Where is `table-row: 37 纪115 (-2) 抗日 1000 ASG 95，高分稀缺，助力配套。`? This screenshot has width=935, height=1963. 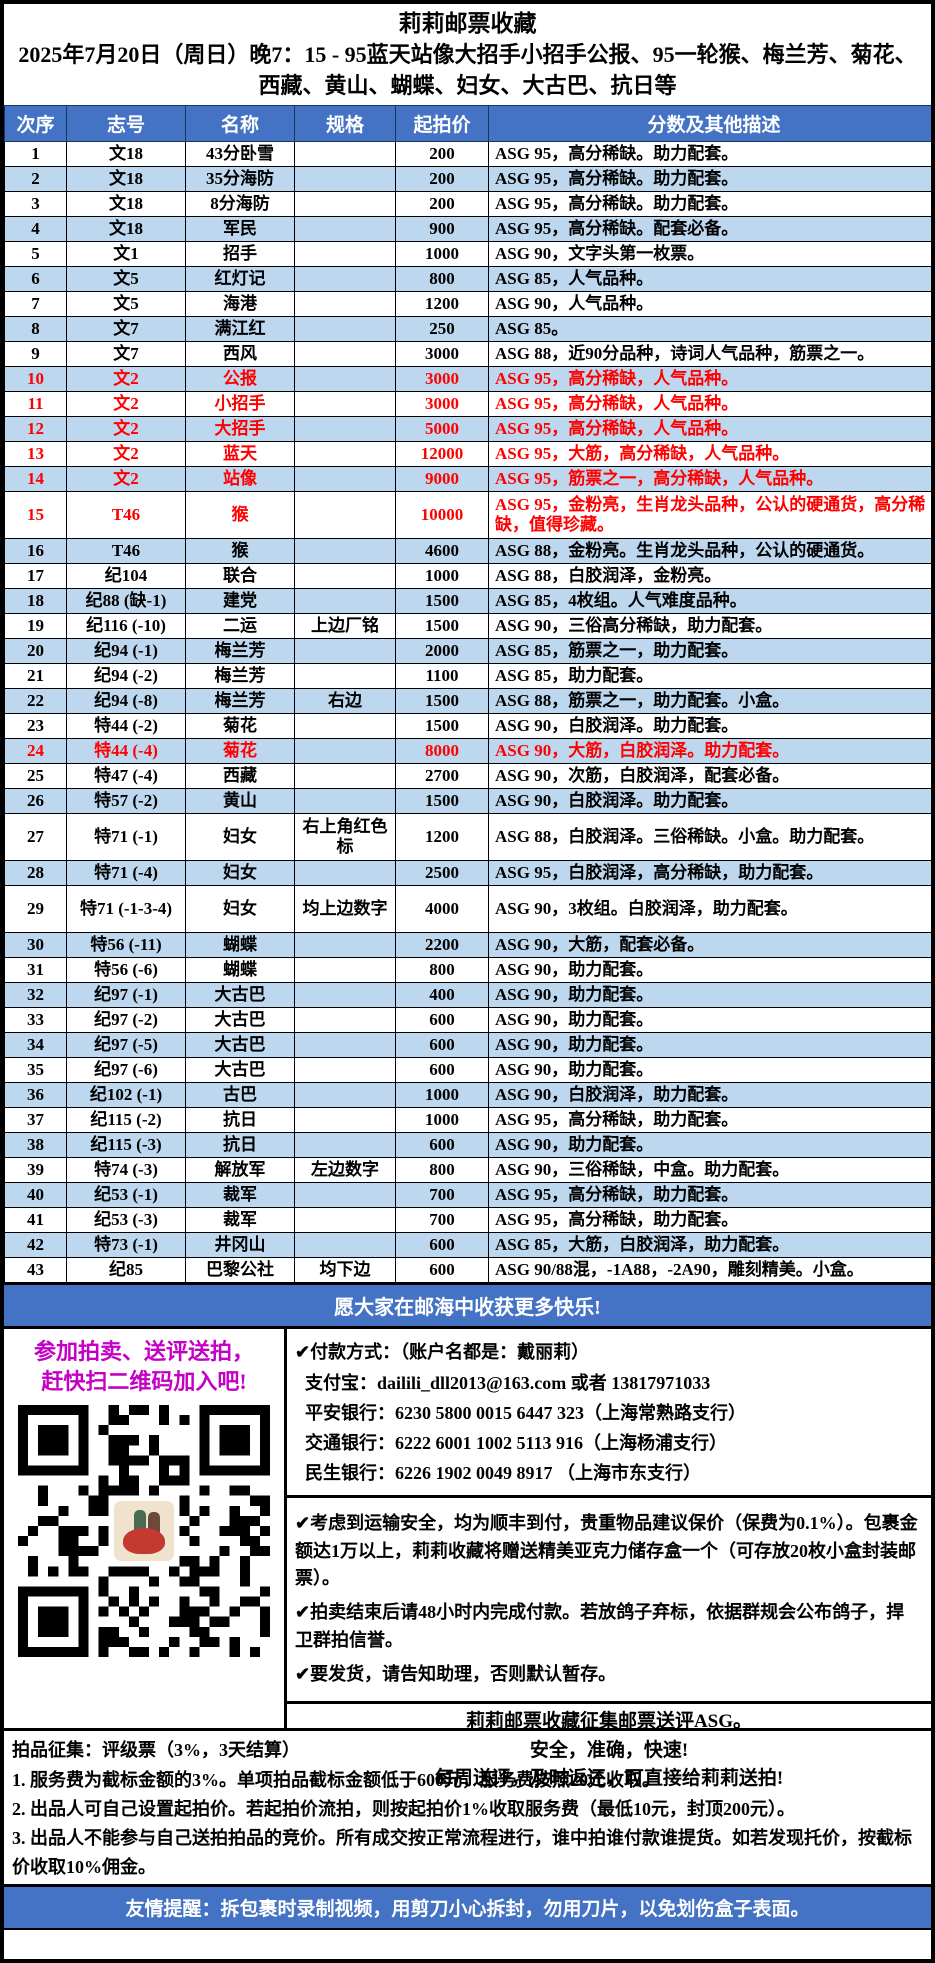
table-row: 37 纪115 (-2) 抗日 1000 ASG 95，高分稀缺，助力配套。 is located at coordinates (467, 1120).